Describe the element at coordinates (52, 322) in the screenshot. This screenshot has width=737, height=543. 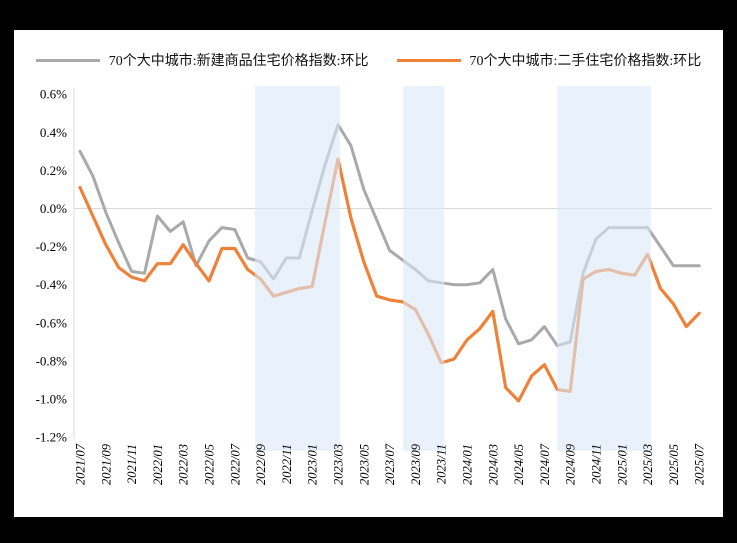
I see `y-axis-tick-label: -0.6%` at that location.